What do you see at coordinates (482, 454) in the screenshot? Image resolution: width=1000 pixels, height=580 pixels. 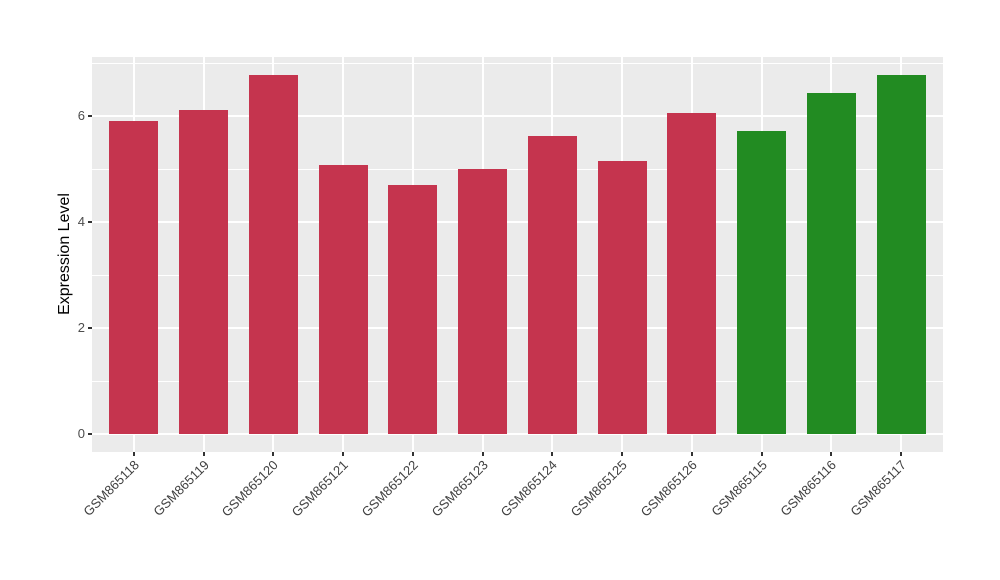 I see `x-tick-mark-GSM865123` at bounding box center [482, 454].